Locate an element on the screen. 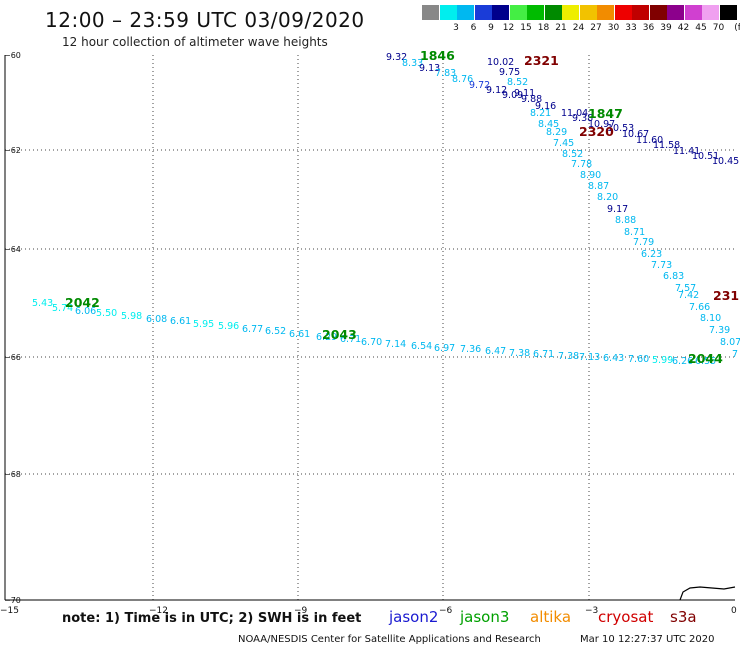 The image size is (740, 650). page-title: 12:00 – 23:59 UTC 03/09/2020 is located at coordinates (205, 20).